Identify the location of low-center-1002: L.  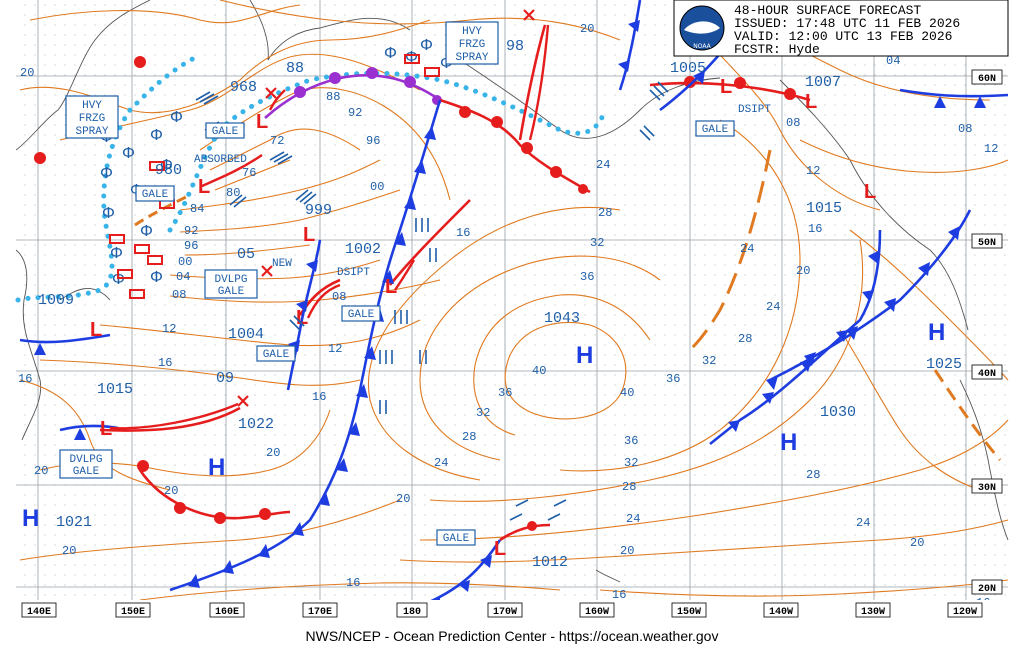
(391, 287).